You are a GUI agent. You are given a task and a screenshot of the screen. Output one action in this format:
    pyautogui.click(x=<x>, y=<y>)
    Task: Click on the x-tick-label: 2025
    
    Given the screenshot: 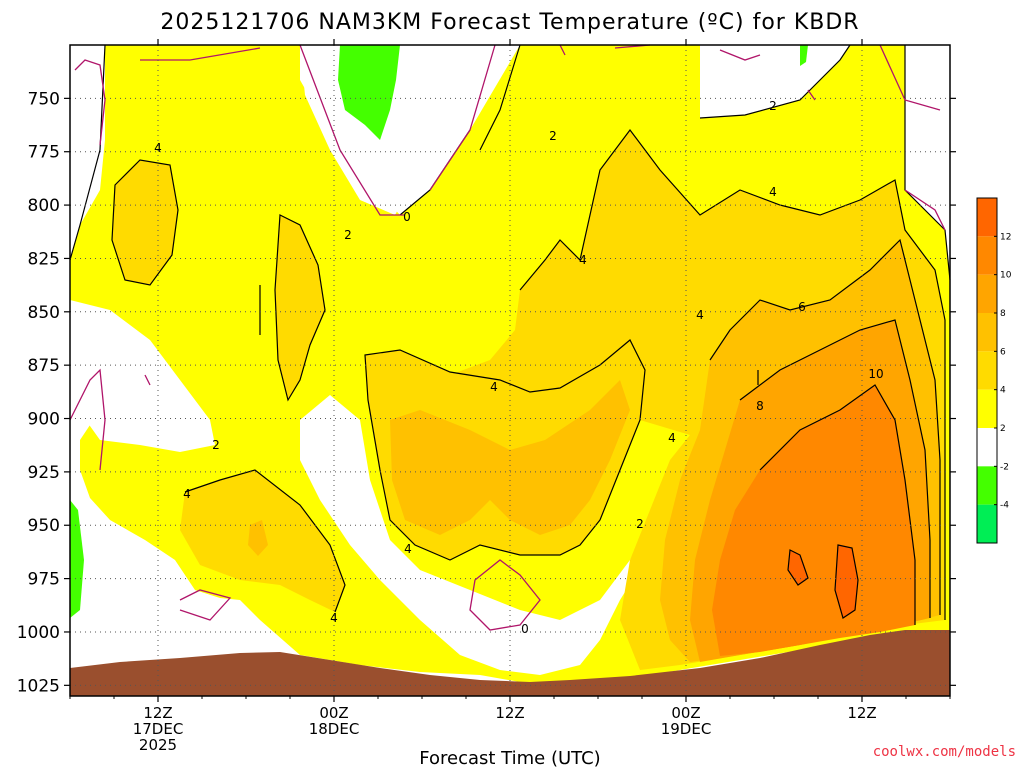 What is the action you would take?
    pyautogui.click(x=158, y=745)
    